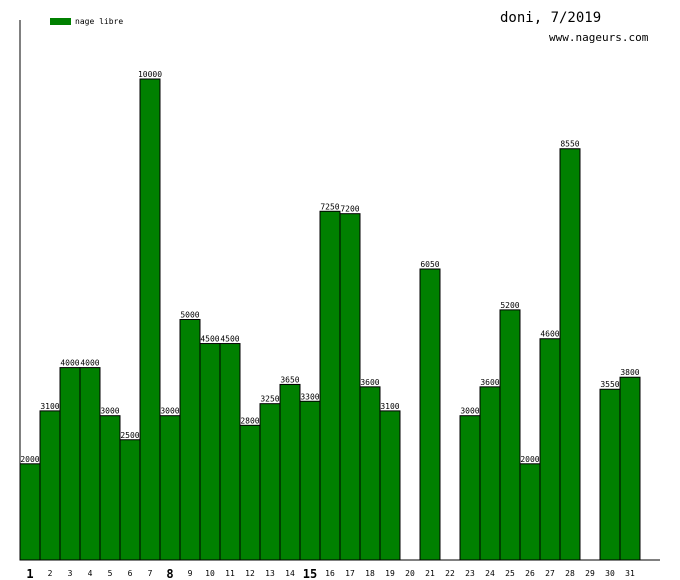  Describe the element at coordinates (569, 144) in the screenshot. I see `value-label-day-28: 8550` at that location.